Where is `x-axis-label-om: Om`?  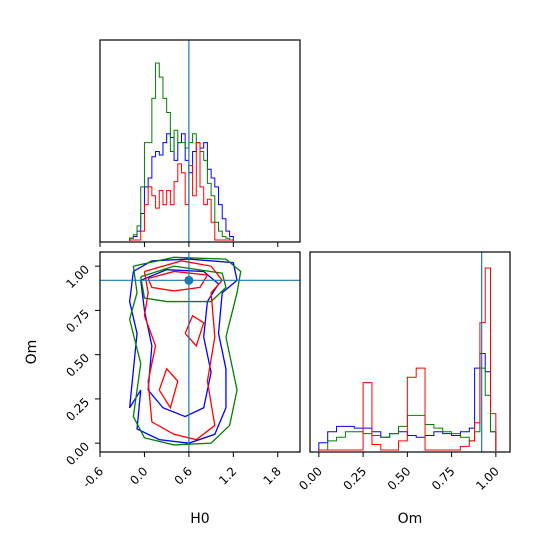 x-axis-label-om: Om is located at coordinates (410, 519).